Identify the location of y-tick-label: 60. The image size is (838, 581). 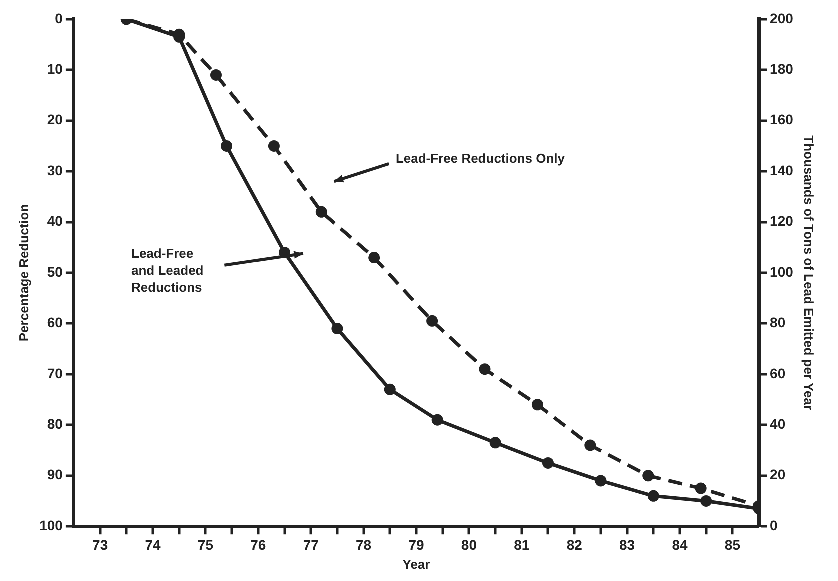
(55, 322).